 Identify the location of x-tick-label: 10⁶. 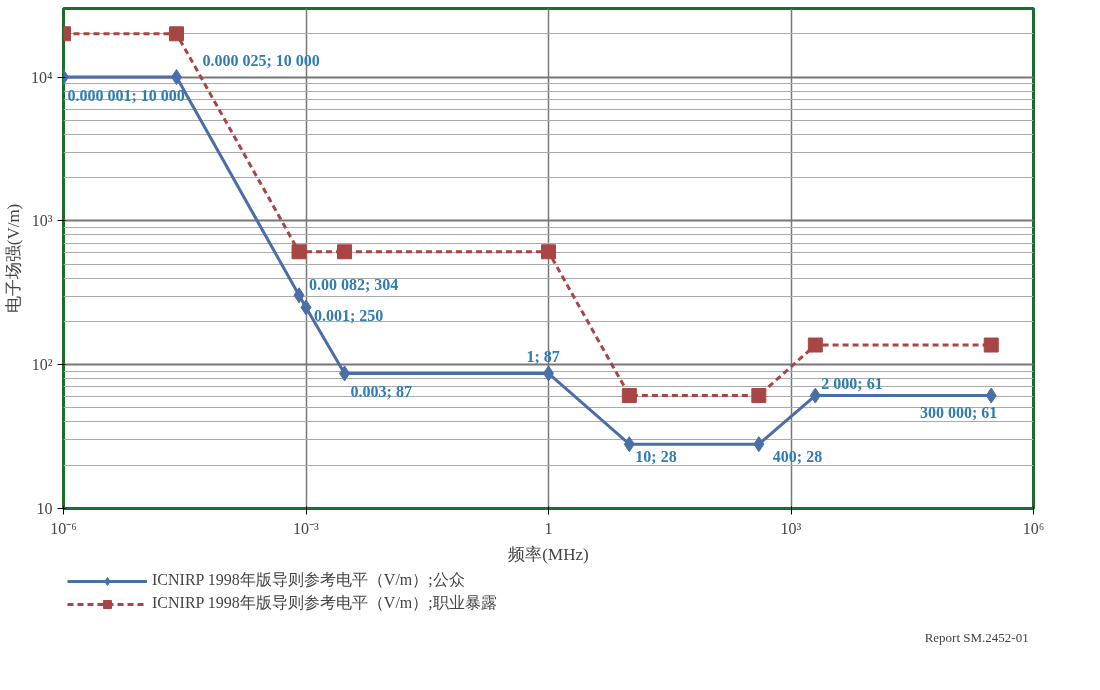
(1033, 528).